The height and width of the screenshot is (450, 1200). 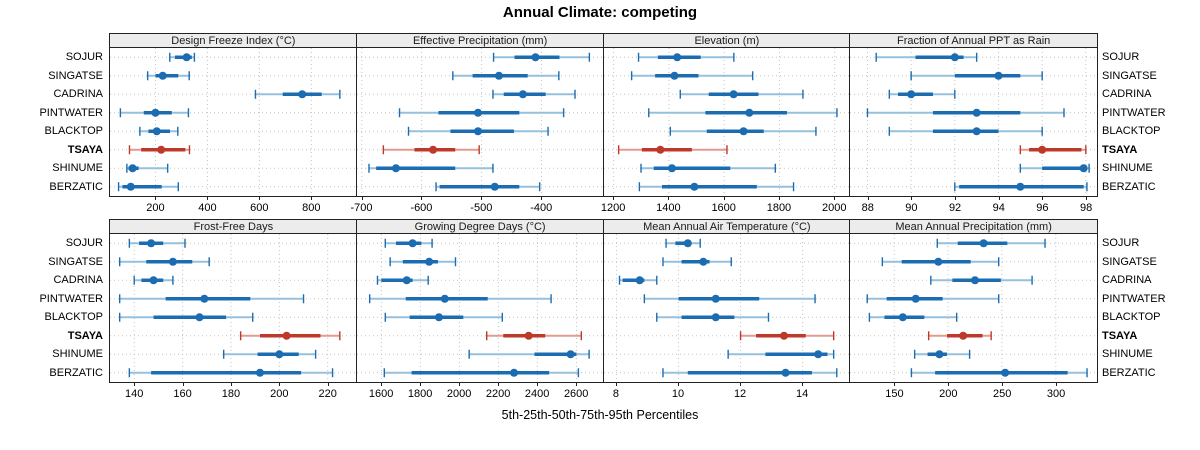 What do you see at coordinates (1121, 57) in the screenshot?
I see `site-label-right-sojur: SOJUR` at bounding box center [1121, 57].